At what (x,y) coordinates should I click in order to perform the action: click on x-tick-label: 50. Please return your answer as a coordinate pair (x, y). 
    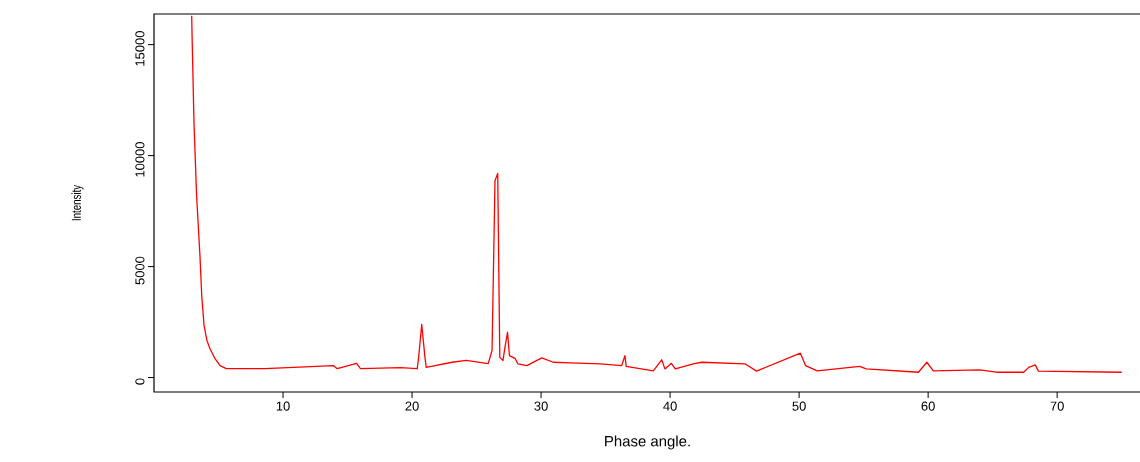
    Looking at the image, I should click on (799, 406).